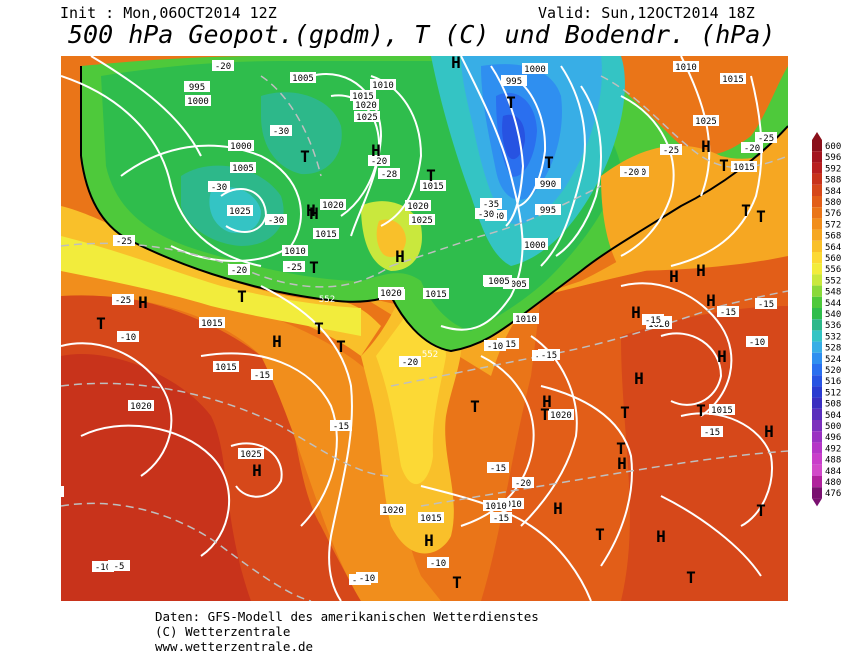 Image resolution: width=850 pixels, height=657 pixels. What do you see at coordinates (833, 181) in the screenshot?
I see `legend-value: 588` at bounding box center [833, 181].